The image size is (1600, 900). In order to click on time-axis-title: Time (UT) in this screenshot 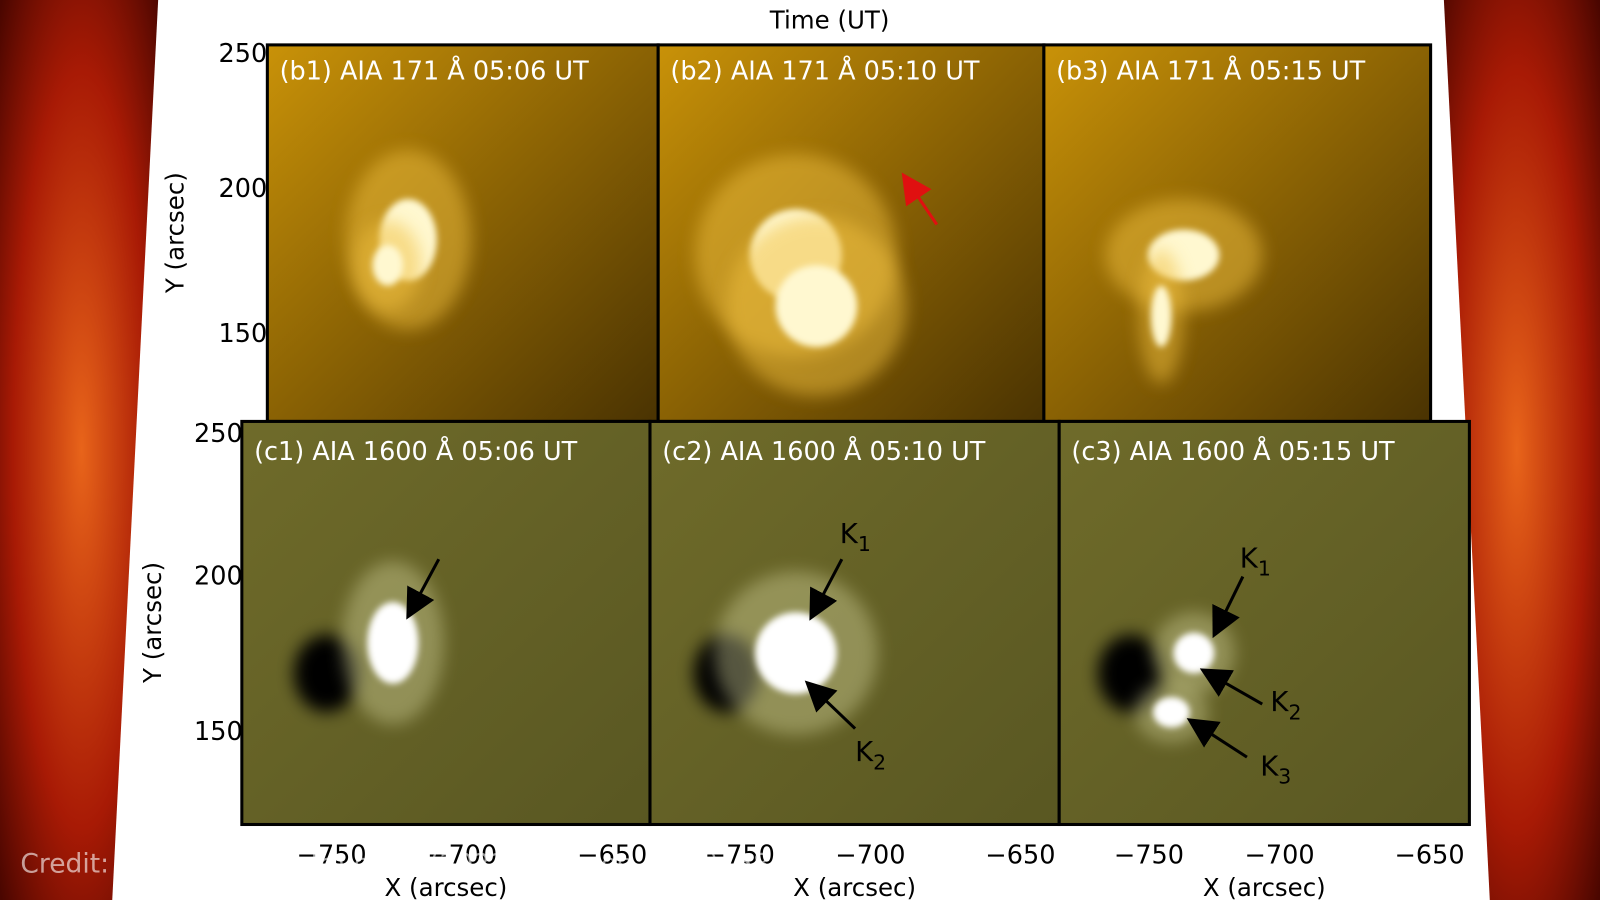, I will do `click(829, 20)`.